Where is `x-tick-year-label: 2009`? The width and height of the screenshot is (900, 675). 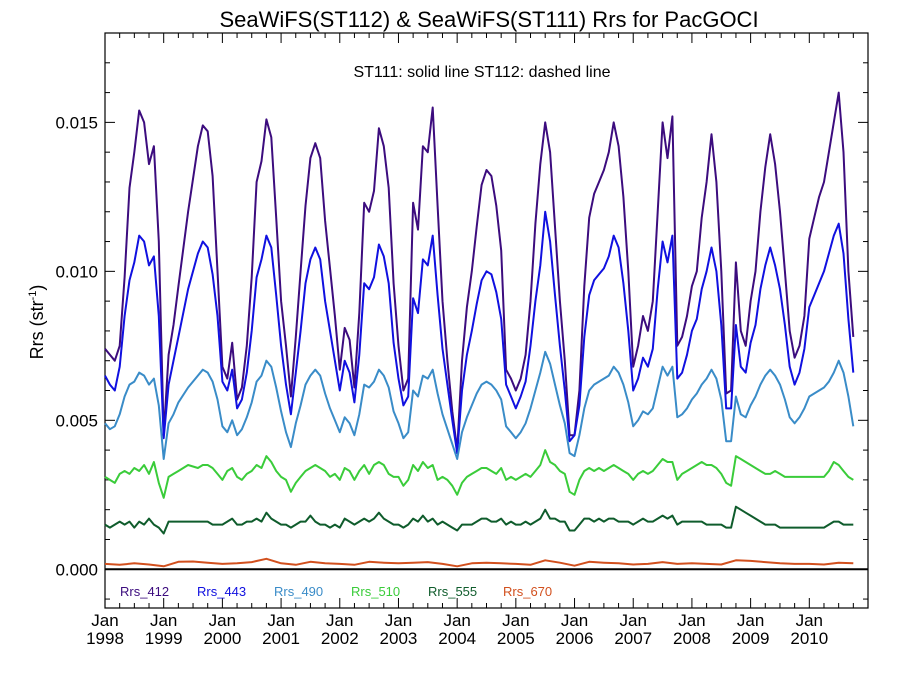 x-tick-year-label: 2009 is located at coordinates (751, 638).